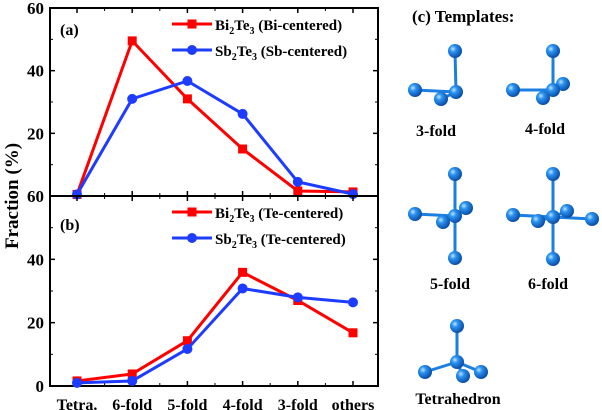  What do you see at coordinates (552, 230) in the screenshot?
I see `template-6-fold: 6-fold` at bounding box center [552, 230].